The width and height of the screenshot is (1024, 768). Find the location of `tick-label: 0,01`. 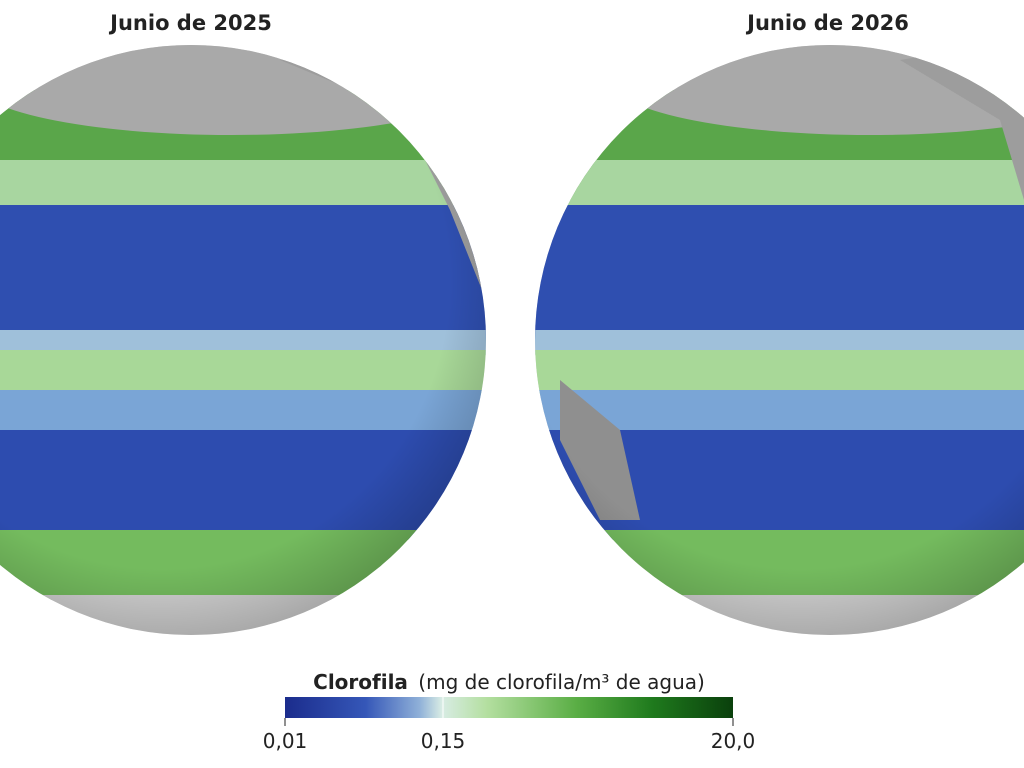

tick-label: 0,01 is located at coordinates (285, 741).